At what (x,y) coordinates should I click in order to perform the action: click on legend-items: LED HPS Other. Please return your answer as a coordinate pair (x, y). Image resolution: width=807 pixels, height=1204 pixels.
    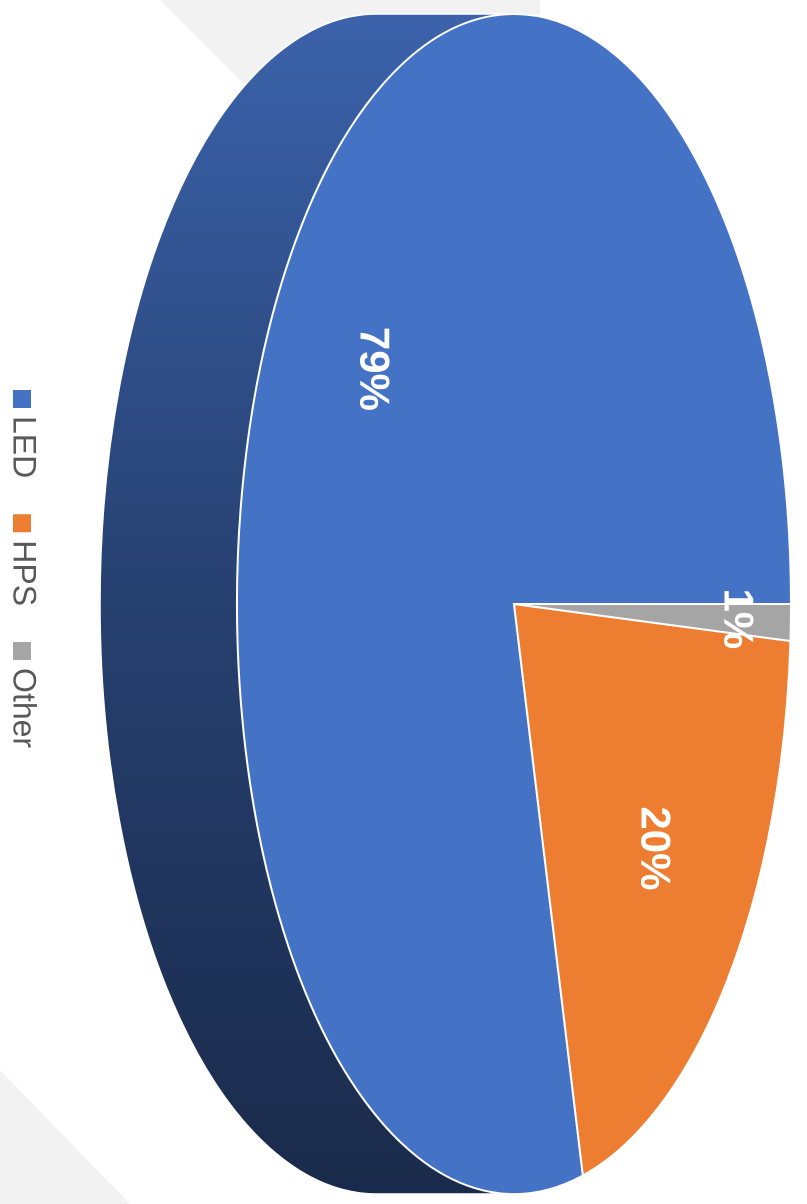
    Looking at the image, I should click on (25, 569).